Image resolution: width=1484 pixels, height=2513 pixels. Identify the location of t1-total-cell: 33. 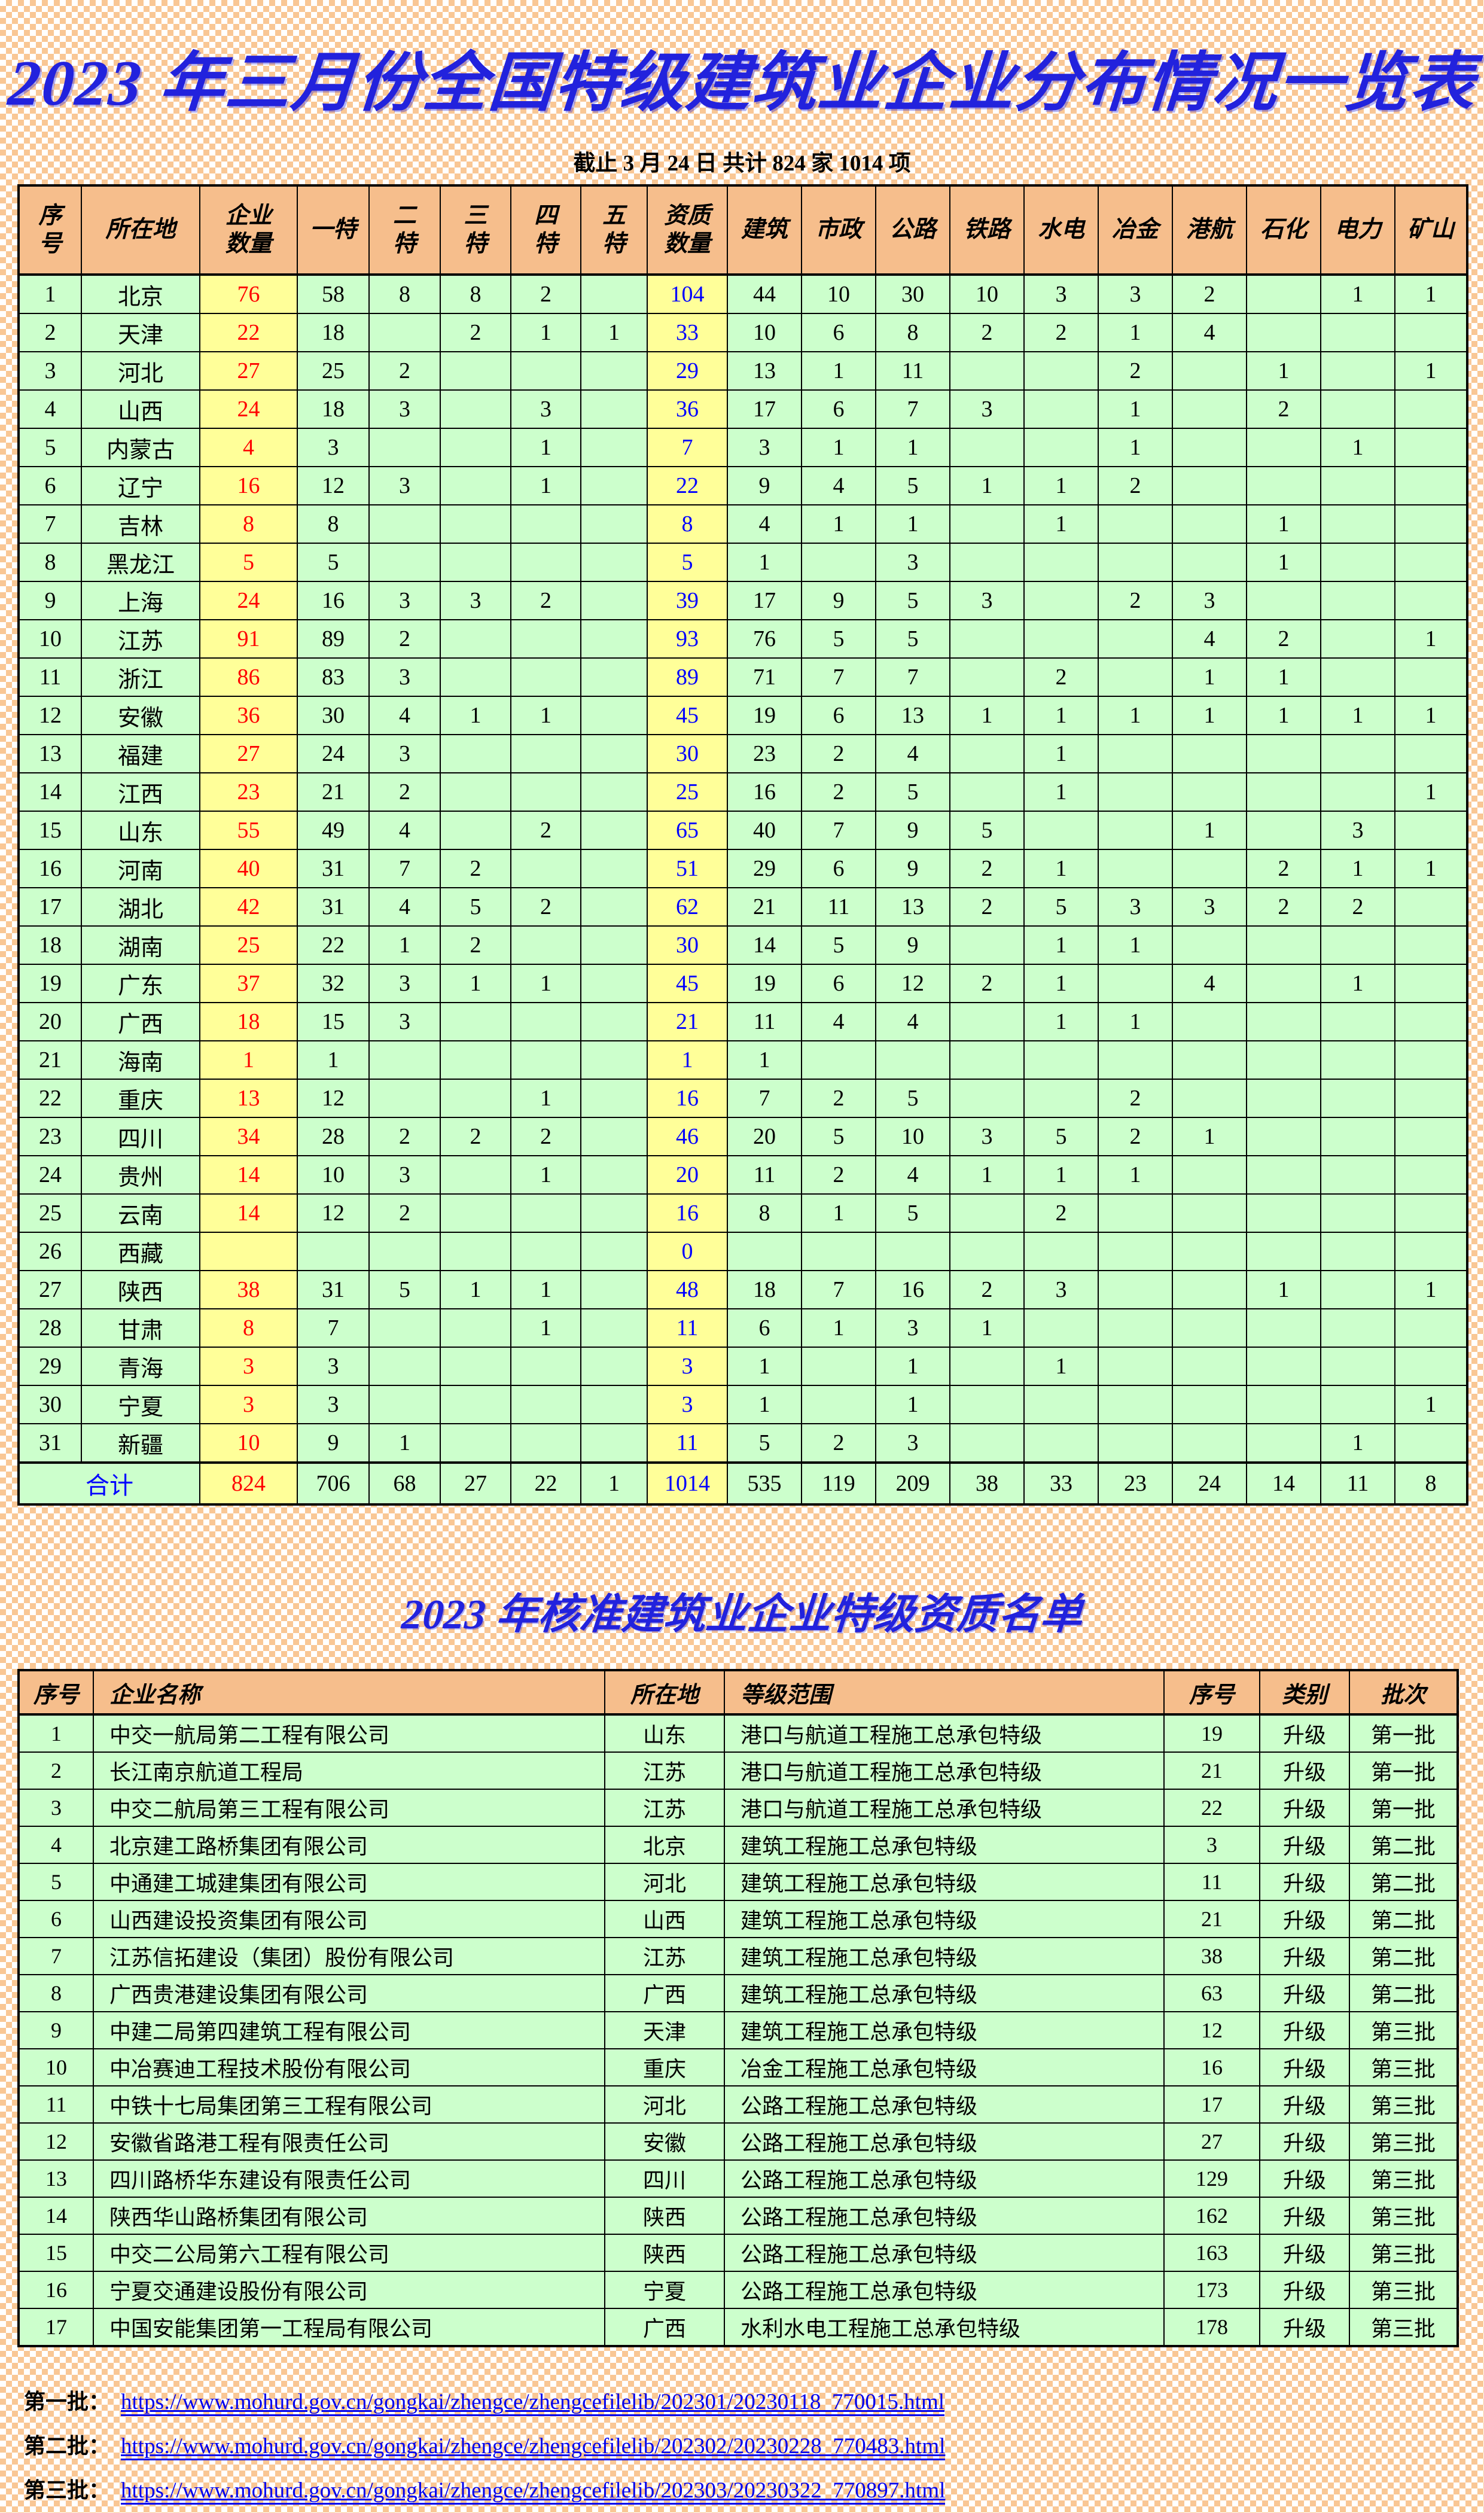
(1061, 1483).